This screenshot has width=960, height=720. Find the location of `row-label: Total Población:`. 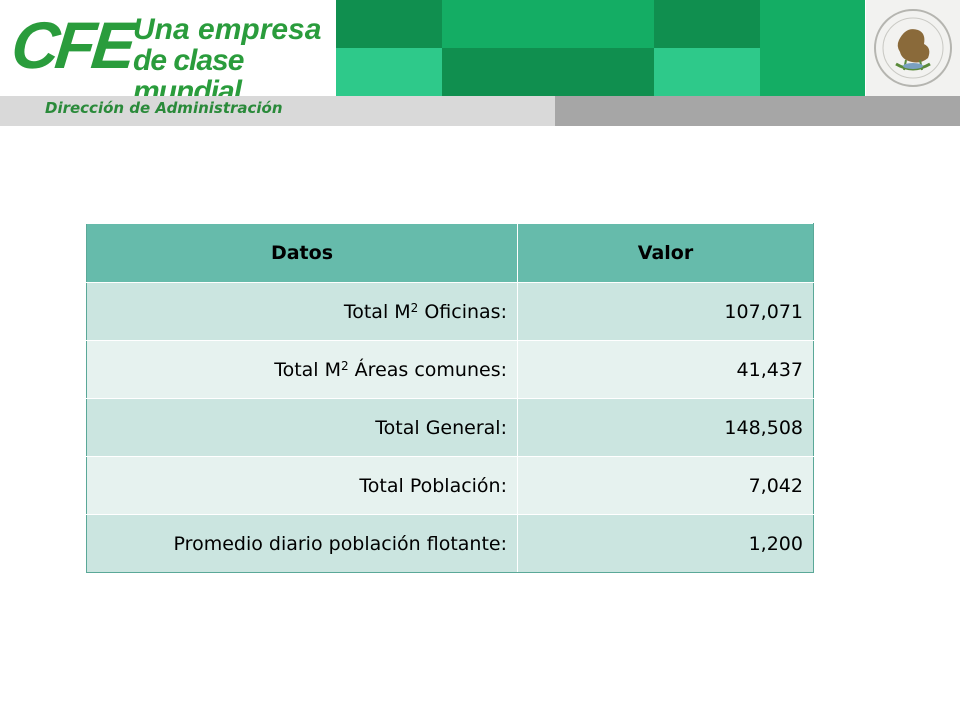

row-label: Total Población: is located at coordinates (302, 485).